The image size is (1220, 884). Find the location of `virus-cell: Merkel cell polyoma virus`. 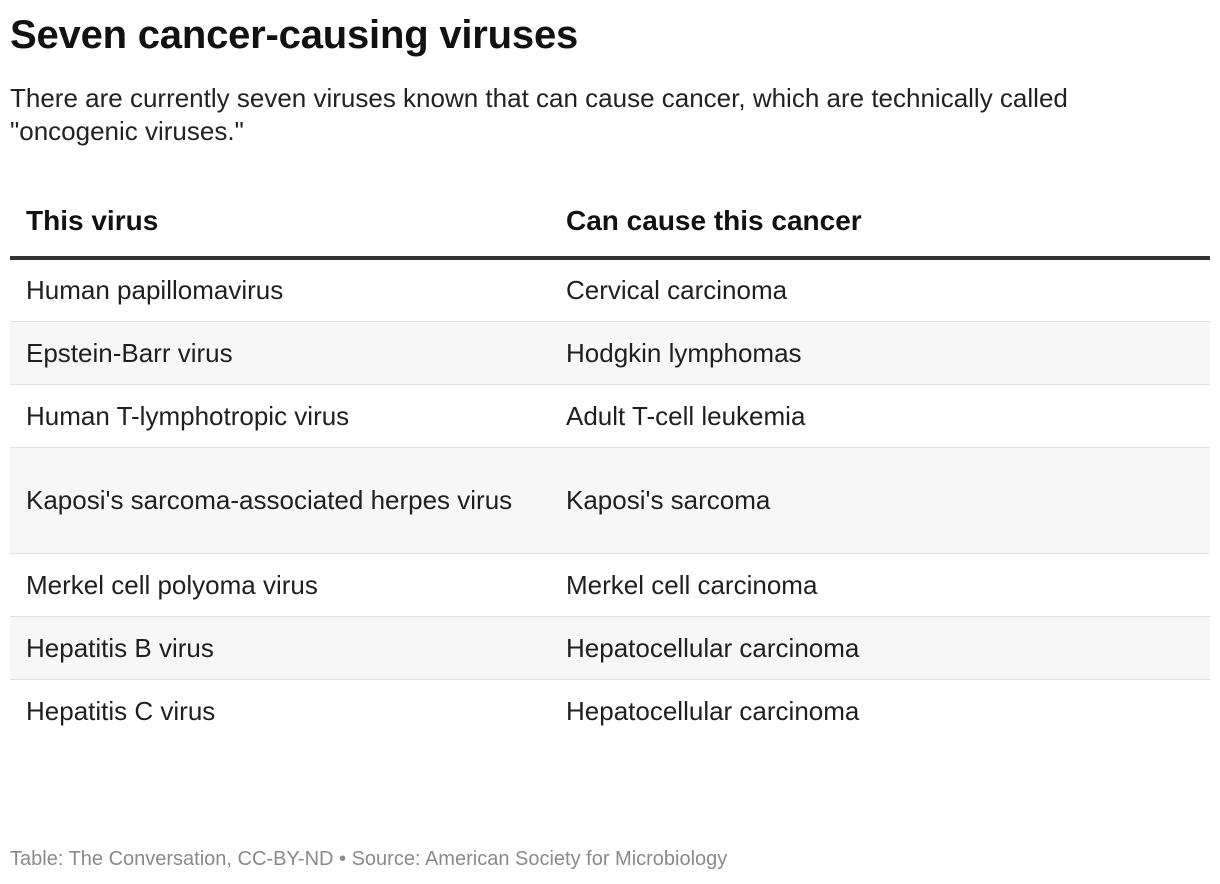

virus-cell: Merkel cell polyoma virus is located at coordinates (280, 585).